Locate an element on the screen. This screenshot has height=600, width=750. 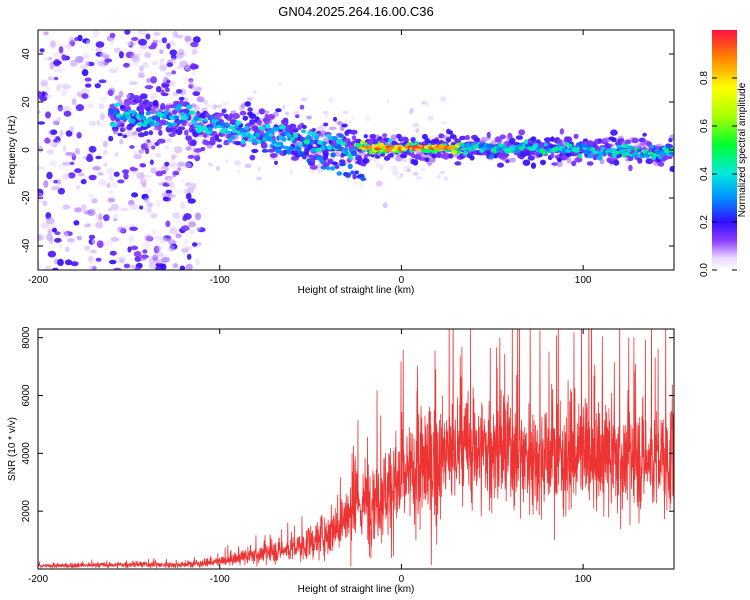
colorbar-tick-label: 0.6 is located at coordinates (704, 126).